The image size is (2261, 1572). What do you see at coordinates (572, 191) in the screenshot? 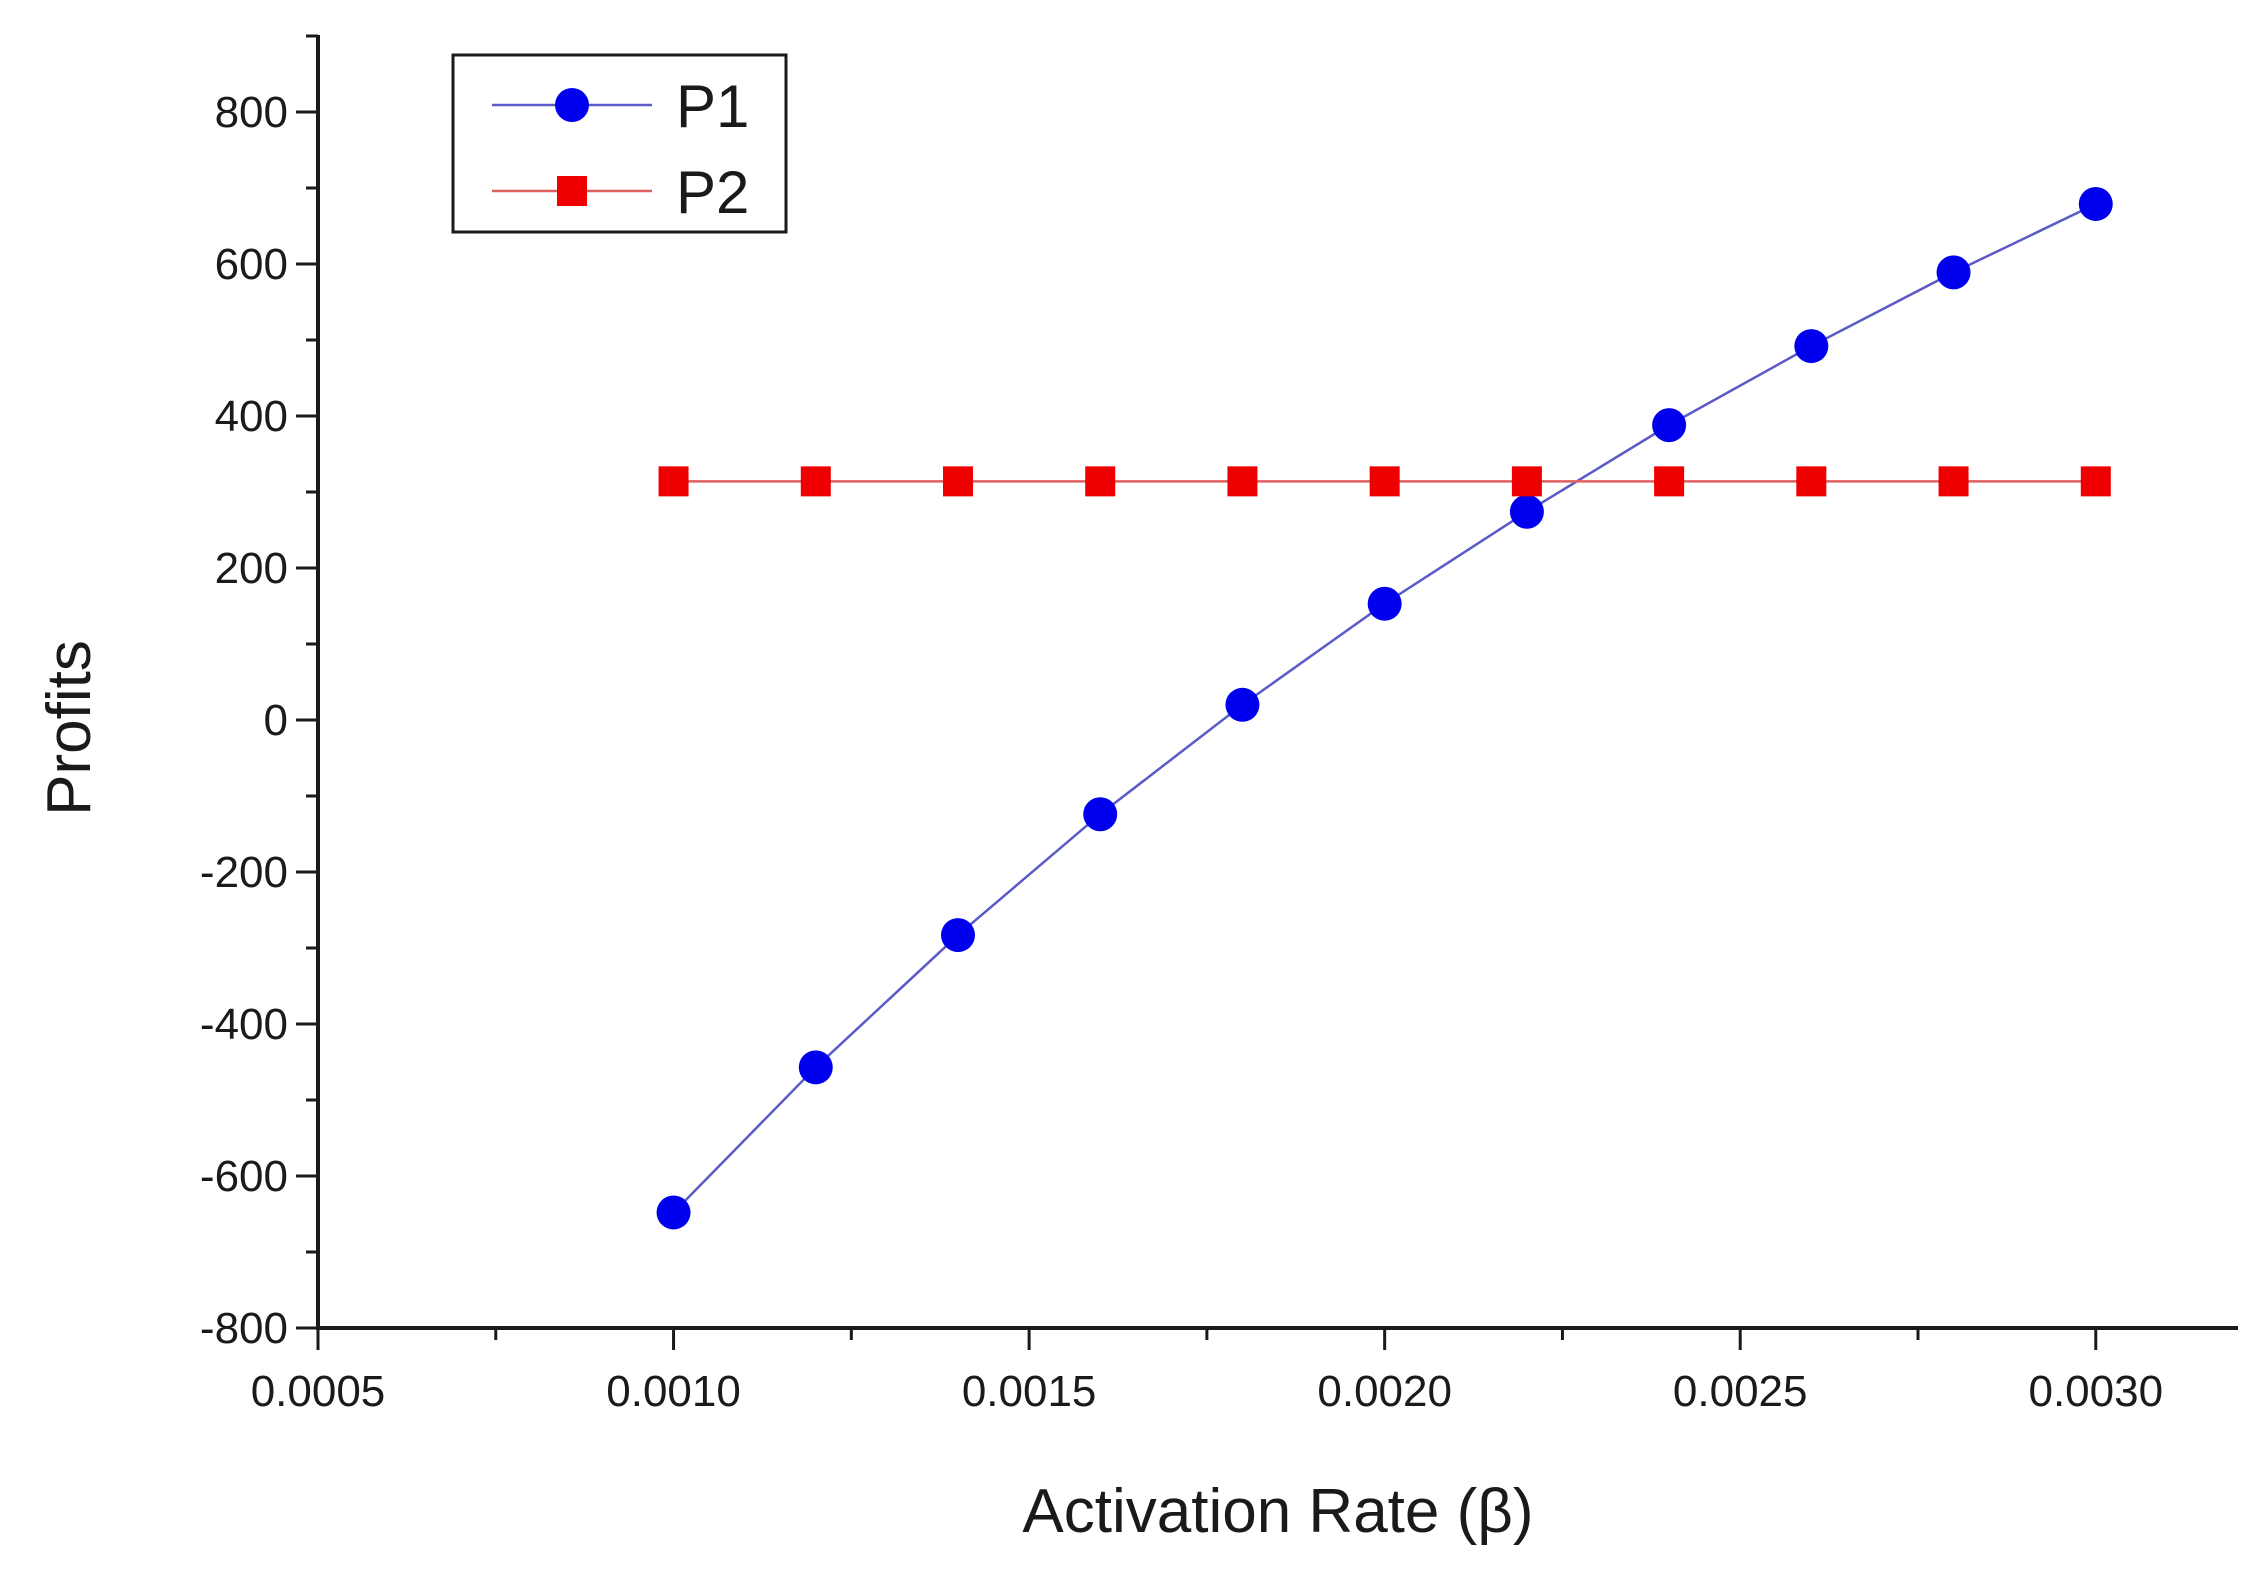
I see `legend-marker-p2` at bounding box center [572, 191].